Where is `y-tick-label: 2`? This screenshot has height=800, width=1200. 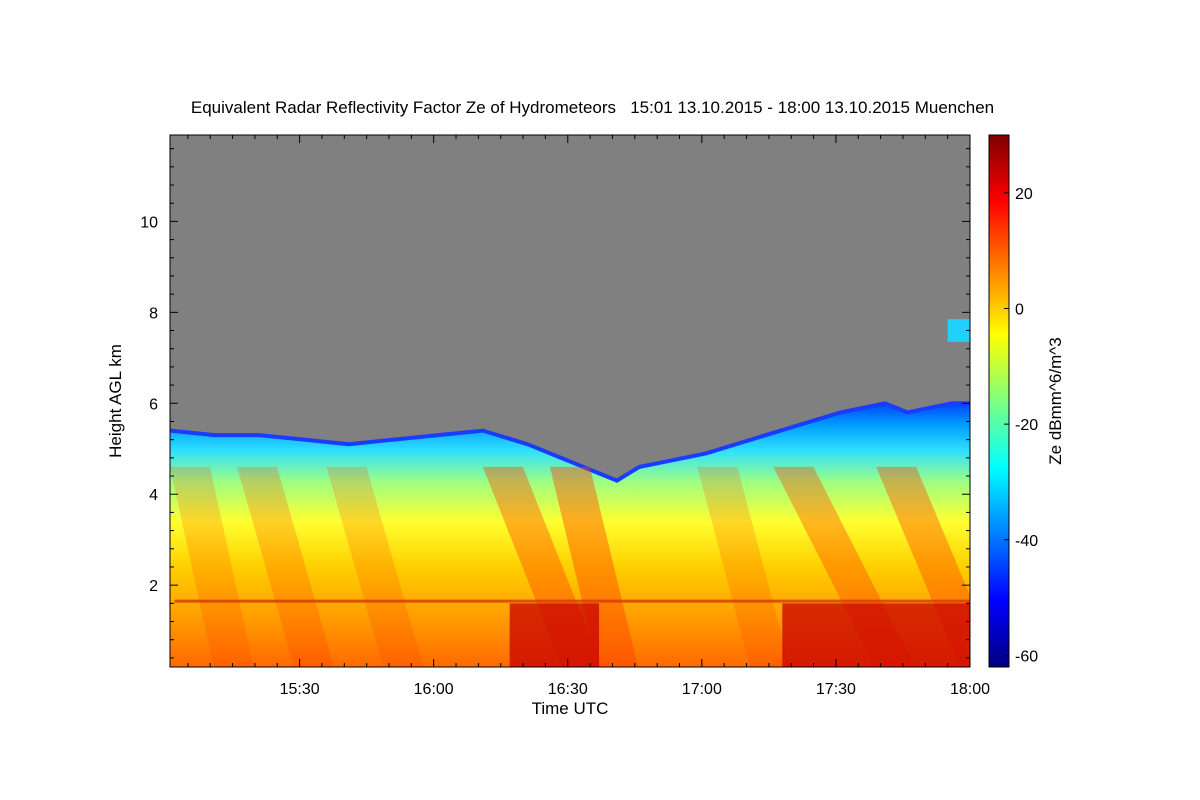 y-tick-label: 2 is located at coordinates (153, 586).